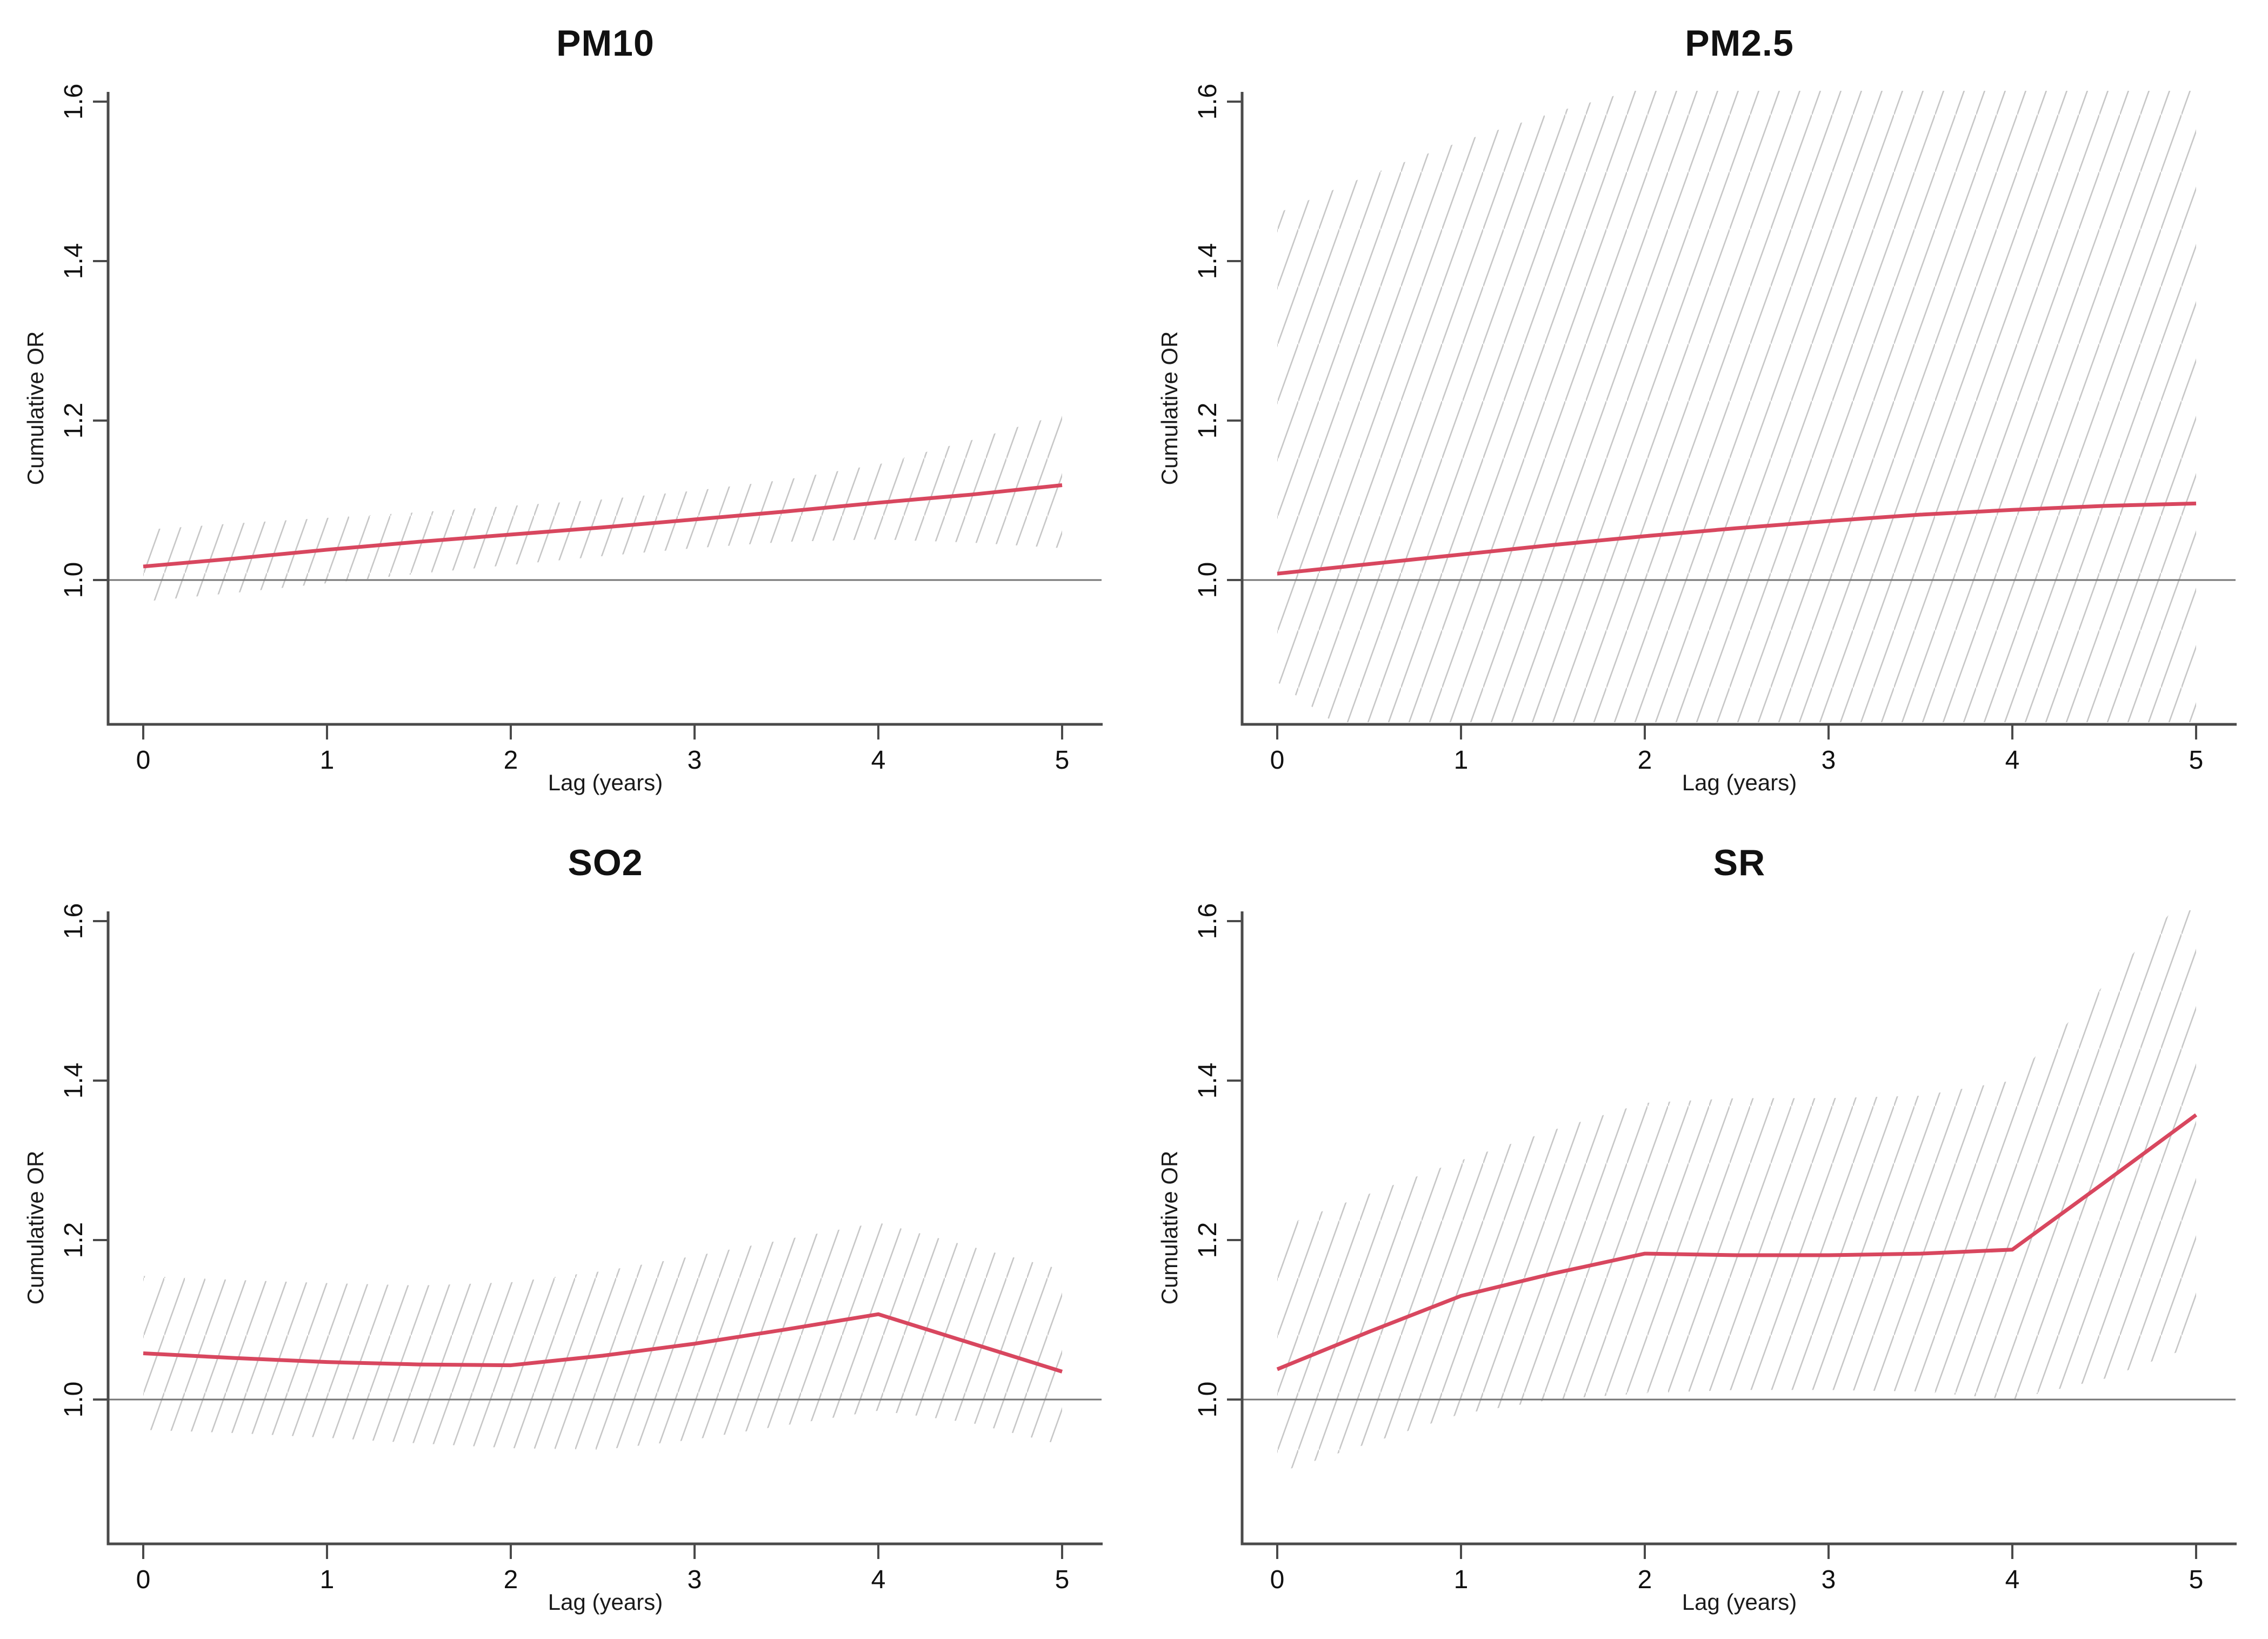  What do you see at coordinates (605, 862) in the screenshot?
I see `chart-title: SO2` at bounding box center [605, 862].